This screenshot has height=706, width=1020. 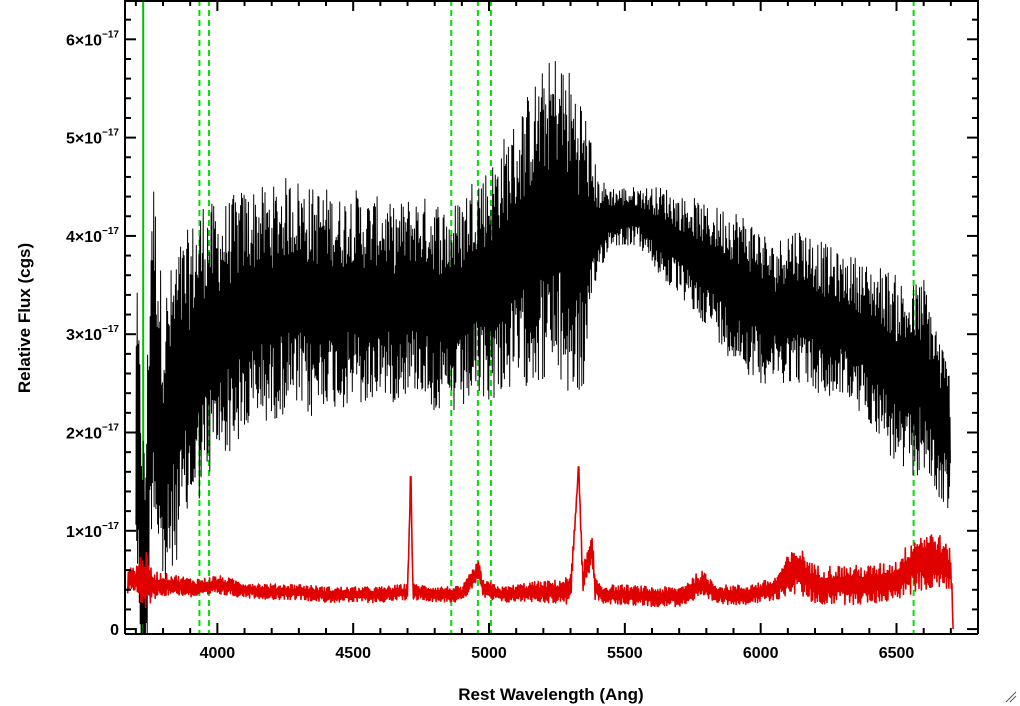 I want to click on y-tick-label: 6×10⁻¹⁷, so click(x=92, y=39).